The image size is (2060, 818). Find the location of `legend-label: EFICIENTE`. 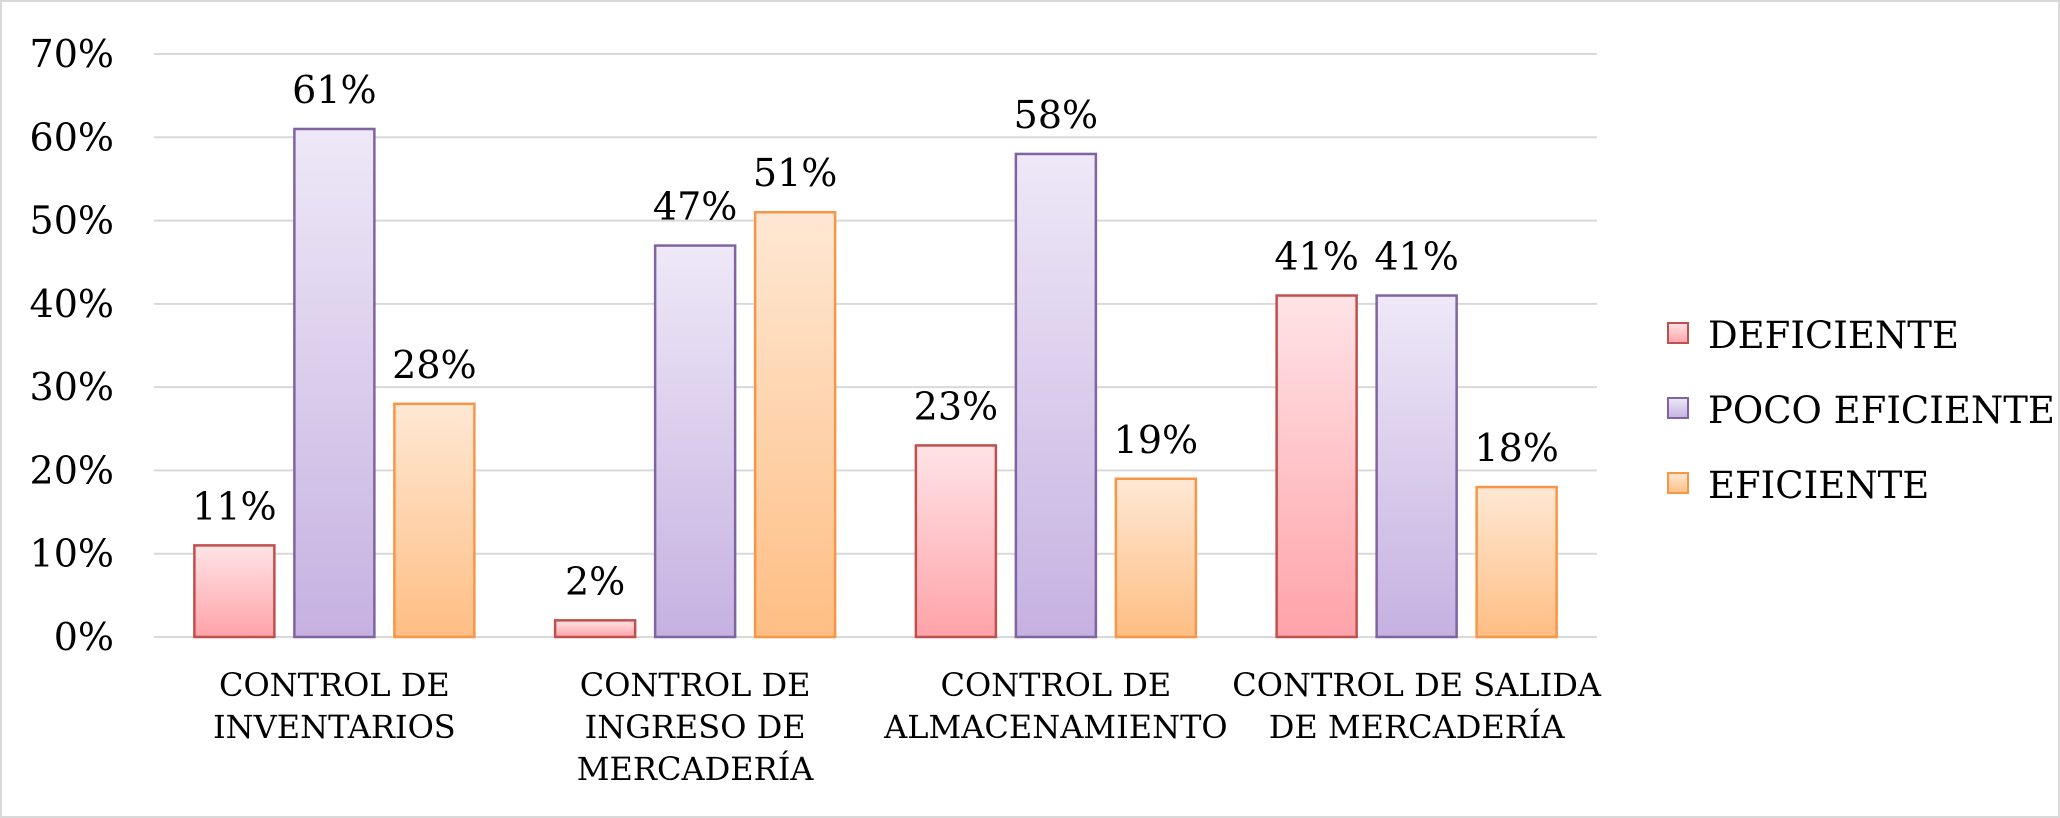

legend-label: EFICIENTE is located at coordinates (1818, 485).